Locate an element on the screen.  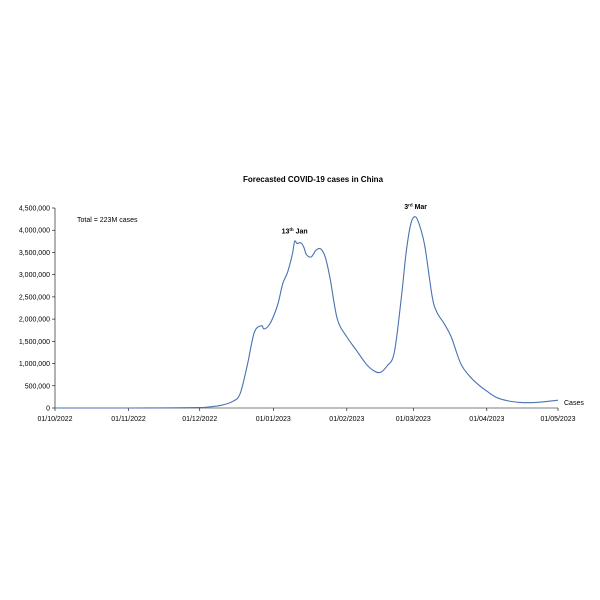
annotation-mar-peak: 3rd Mar is located at coordinates (415, 206).